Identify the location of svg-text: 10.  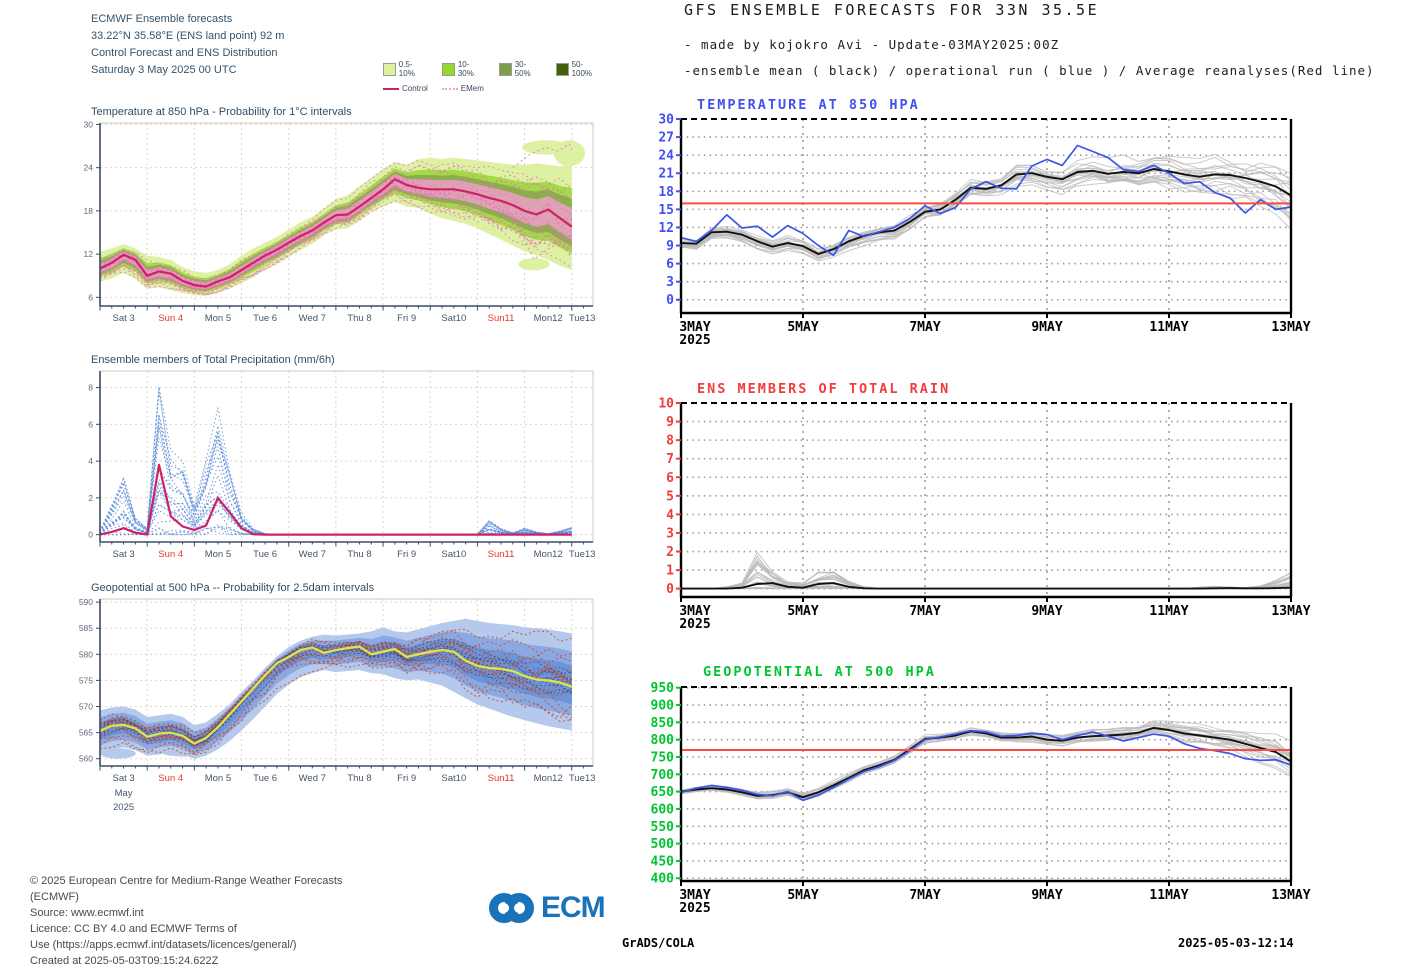
(666, 404).